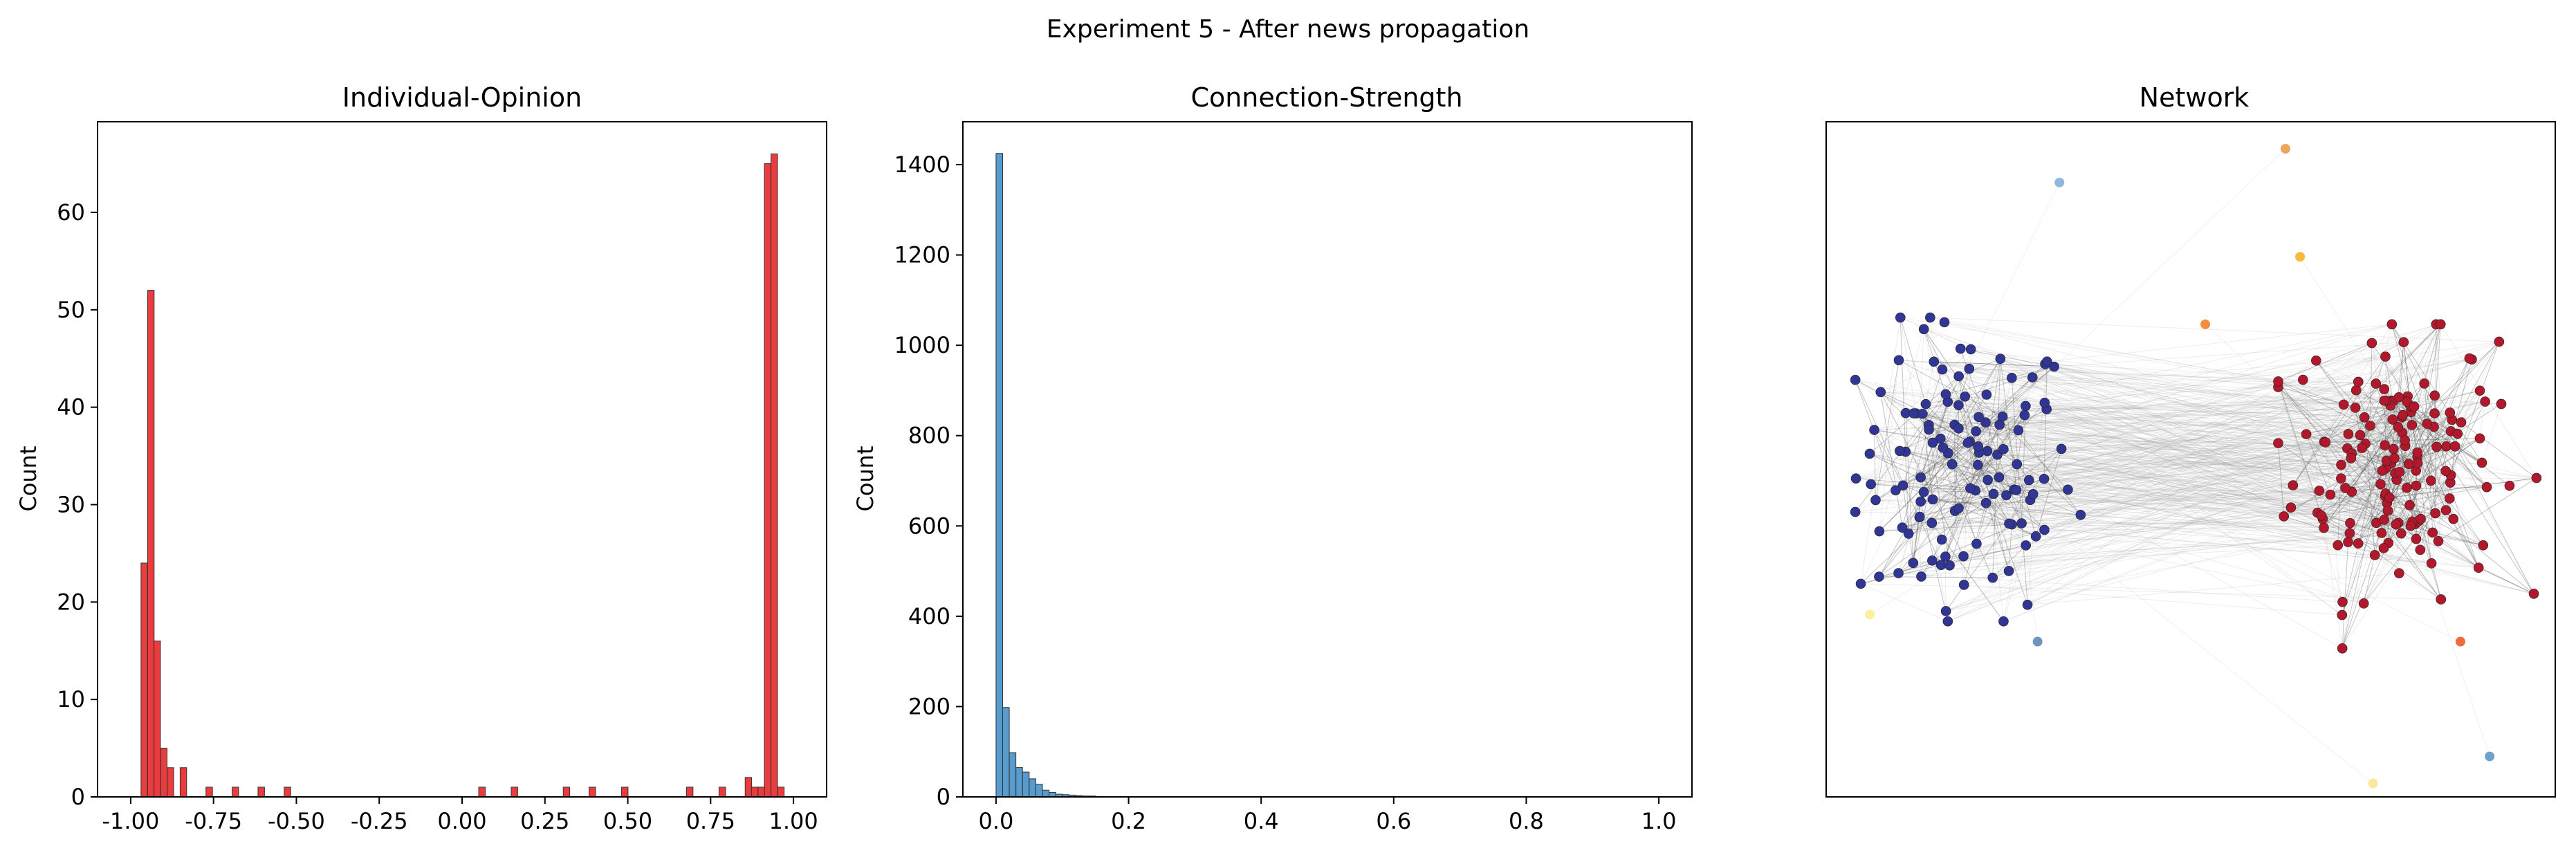  Describe the element at coordinates (296, 821) in the screenshot. I see `opinion-x-tick-label: -0.50` at that location.